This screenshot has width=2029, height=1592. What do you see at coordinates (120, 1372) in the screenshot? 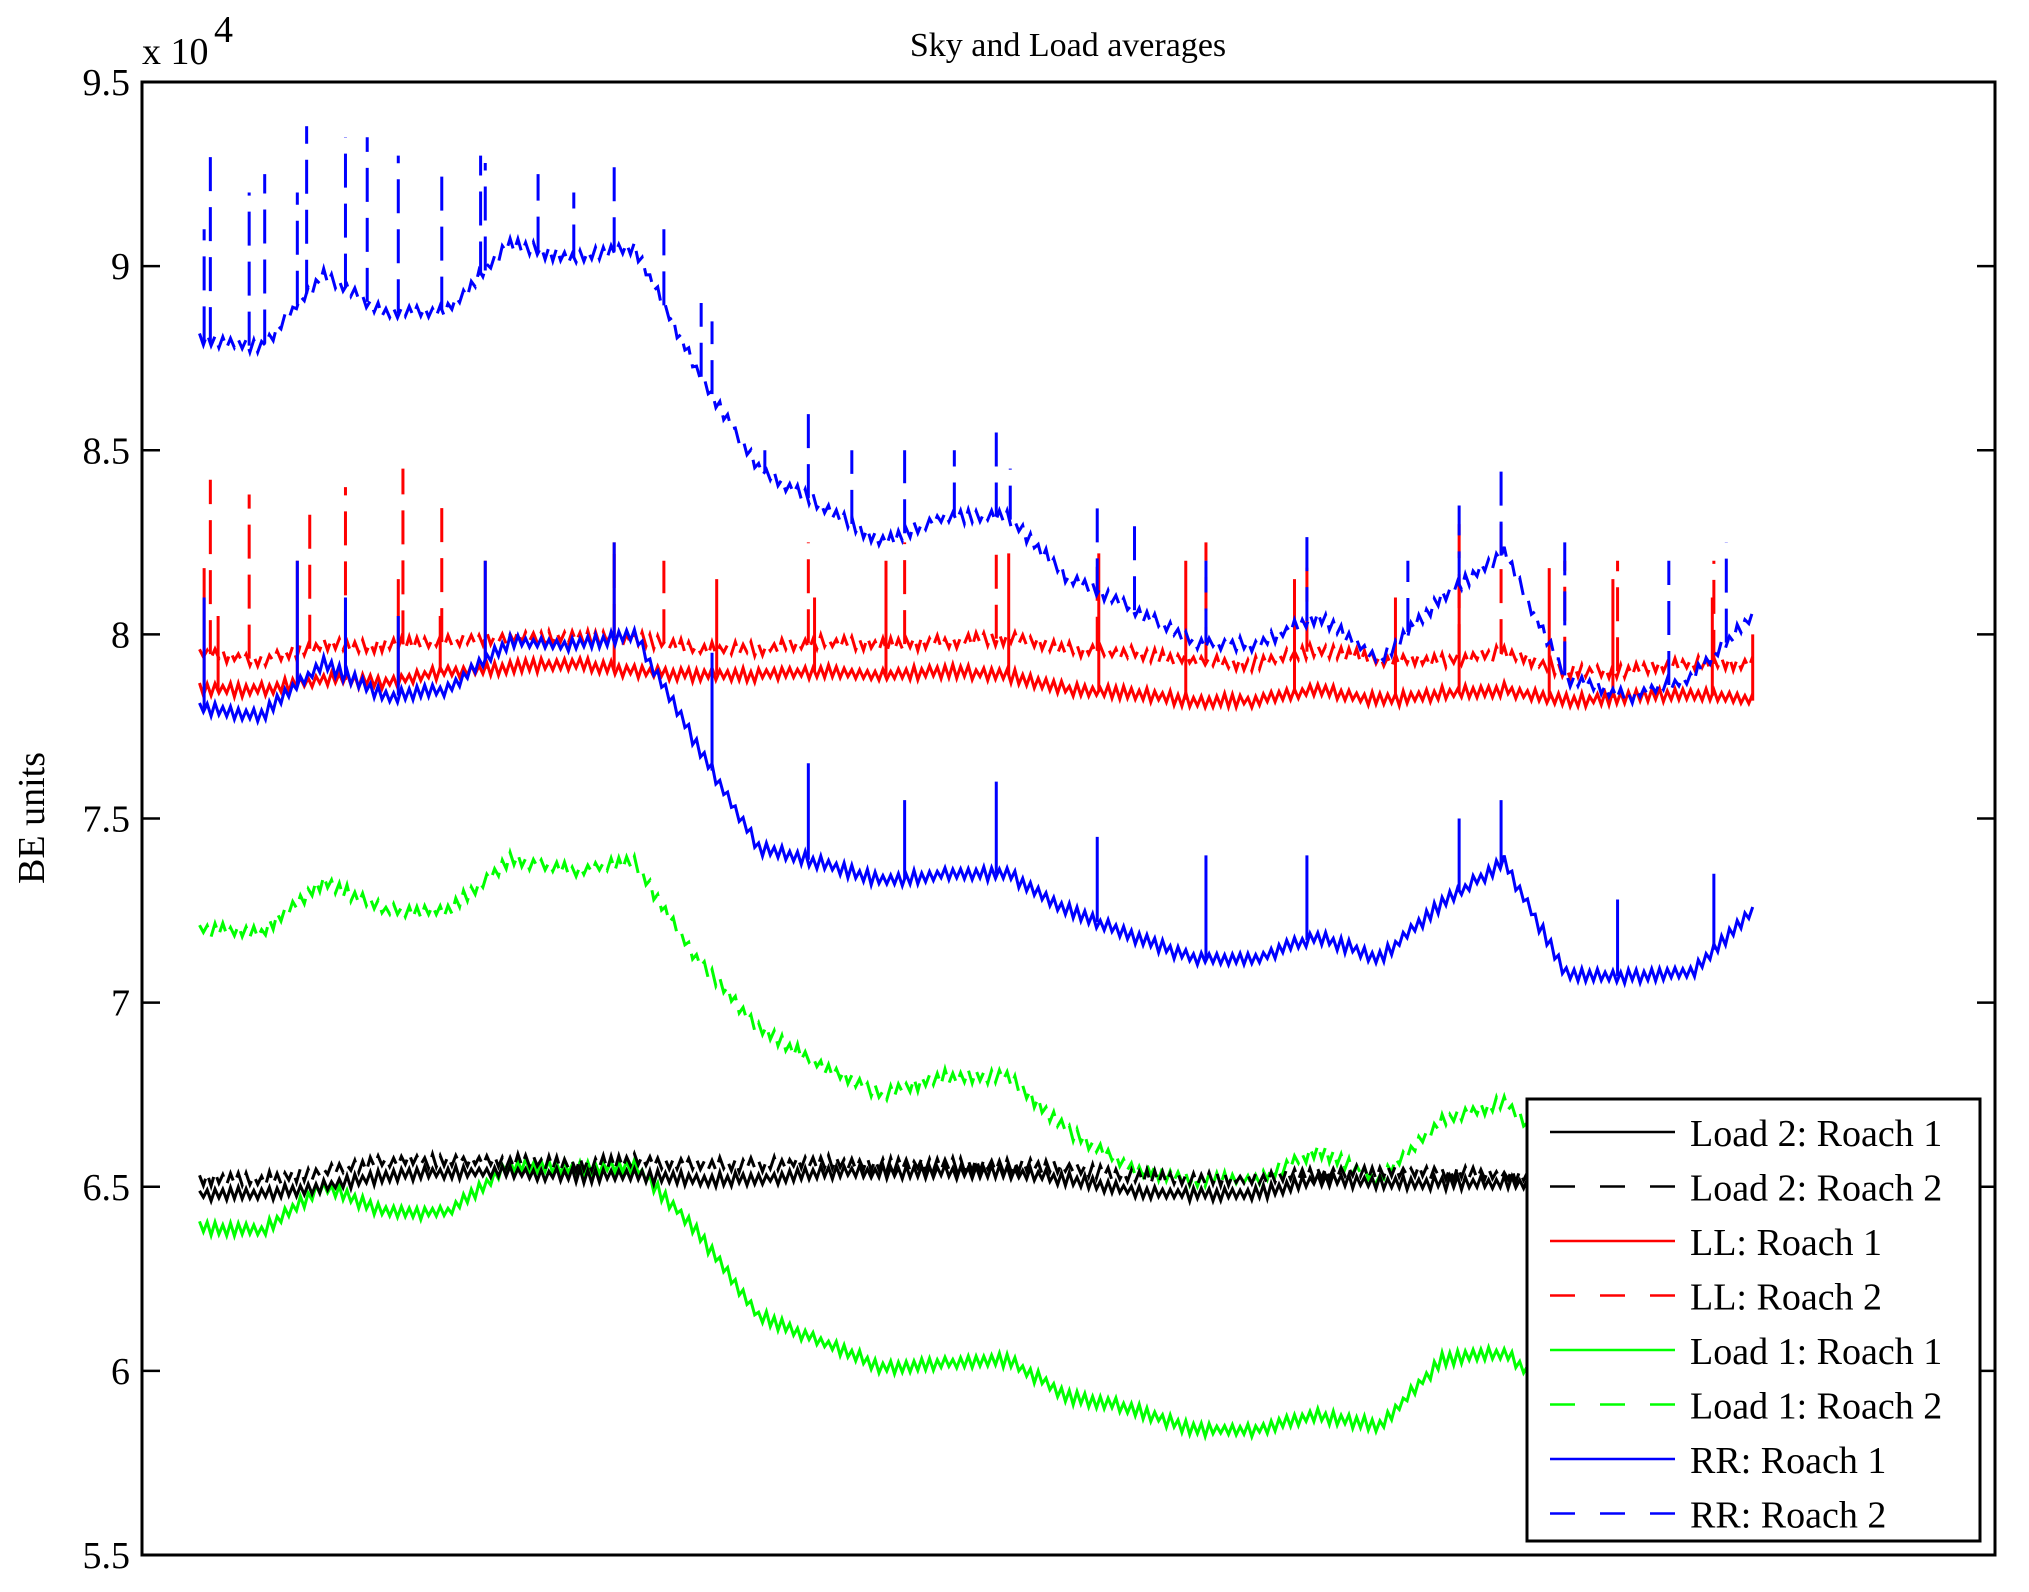
I see `y-tick-label: 6` at bounding box center [120, 1372].